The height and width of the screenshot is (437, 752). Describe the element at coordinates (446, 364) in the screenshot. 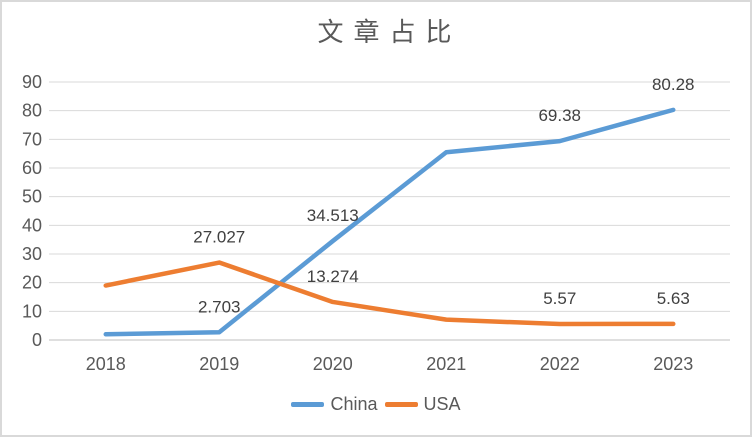

I see `x-axis-label: 2021` at that location.